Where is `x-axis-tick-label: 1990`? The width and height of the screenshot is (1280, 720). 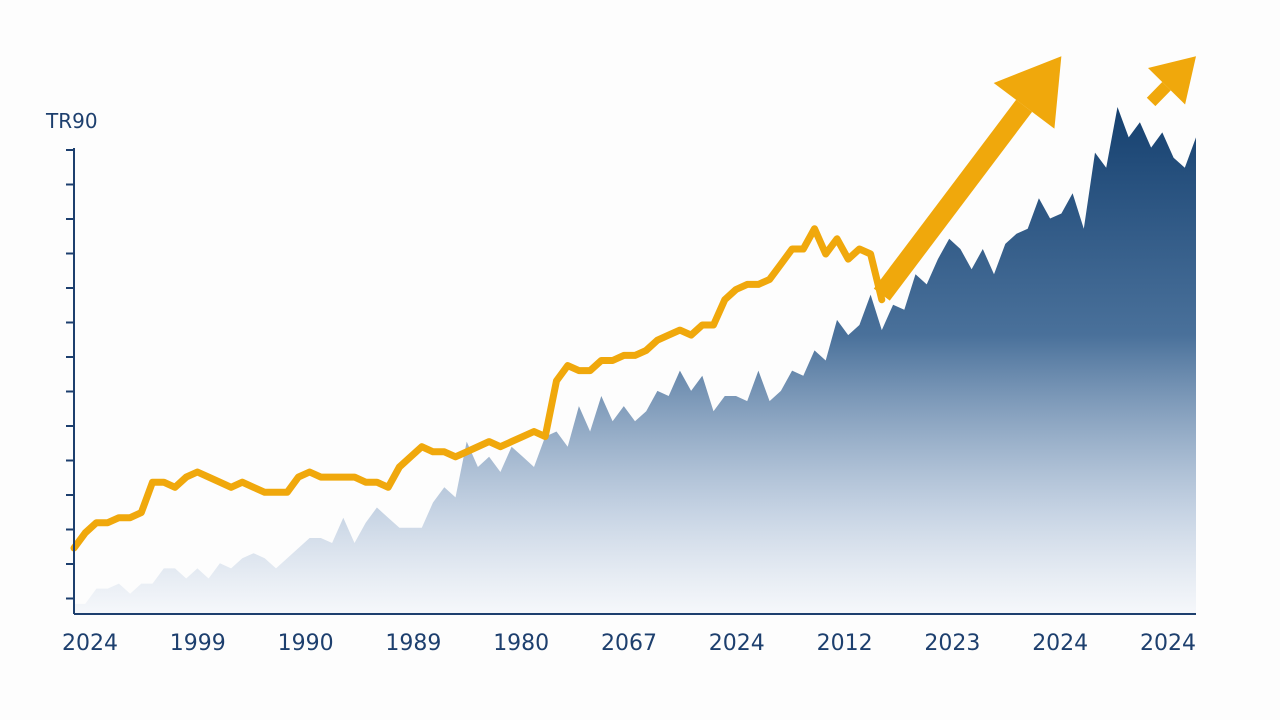 x-axis-tick-label: 1990 is located at coordinates (306, 643).